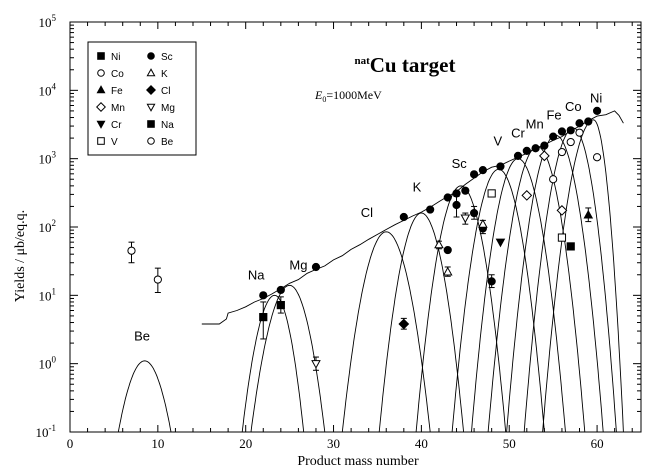 The height and width of the screenshot is (473, 652). What do you see at coordinates (131, 250) in the screenshot?
I see `data-point-be` at bounding box center [131, 250].